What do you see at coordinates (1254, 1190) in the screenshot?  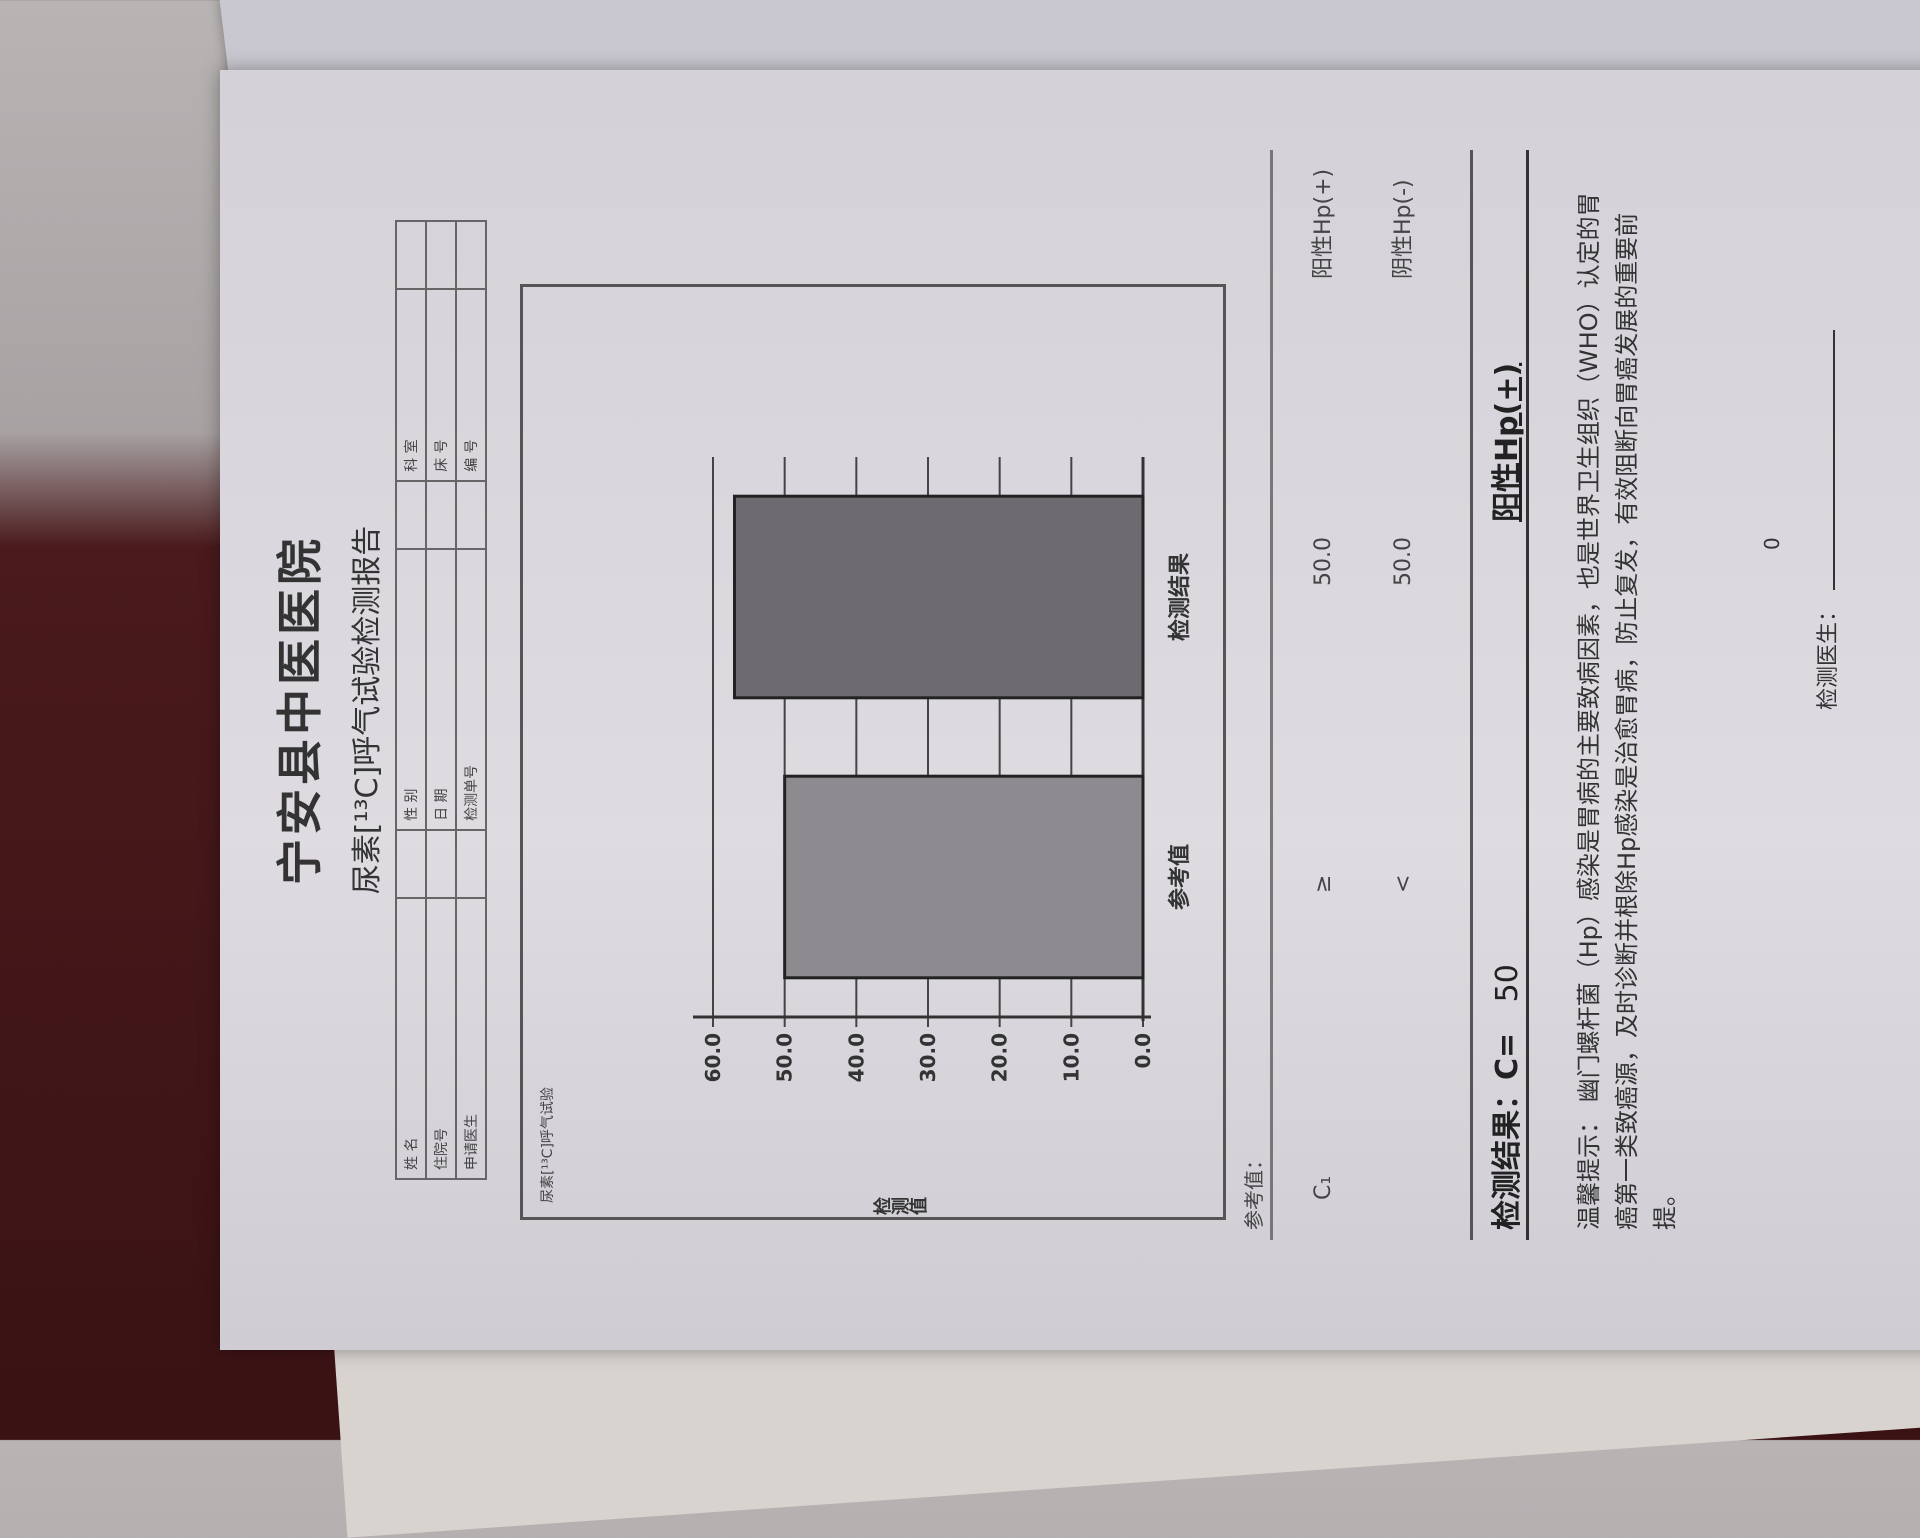 I see `reference-label: 参考值：` at bounding box center [1254, 1190].